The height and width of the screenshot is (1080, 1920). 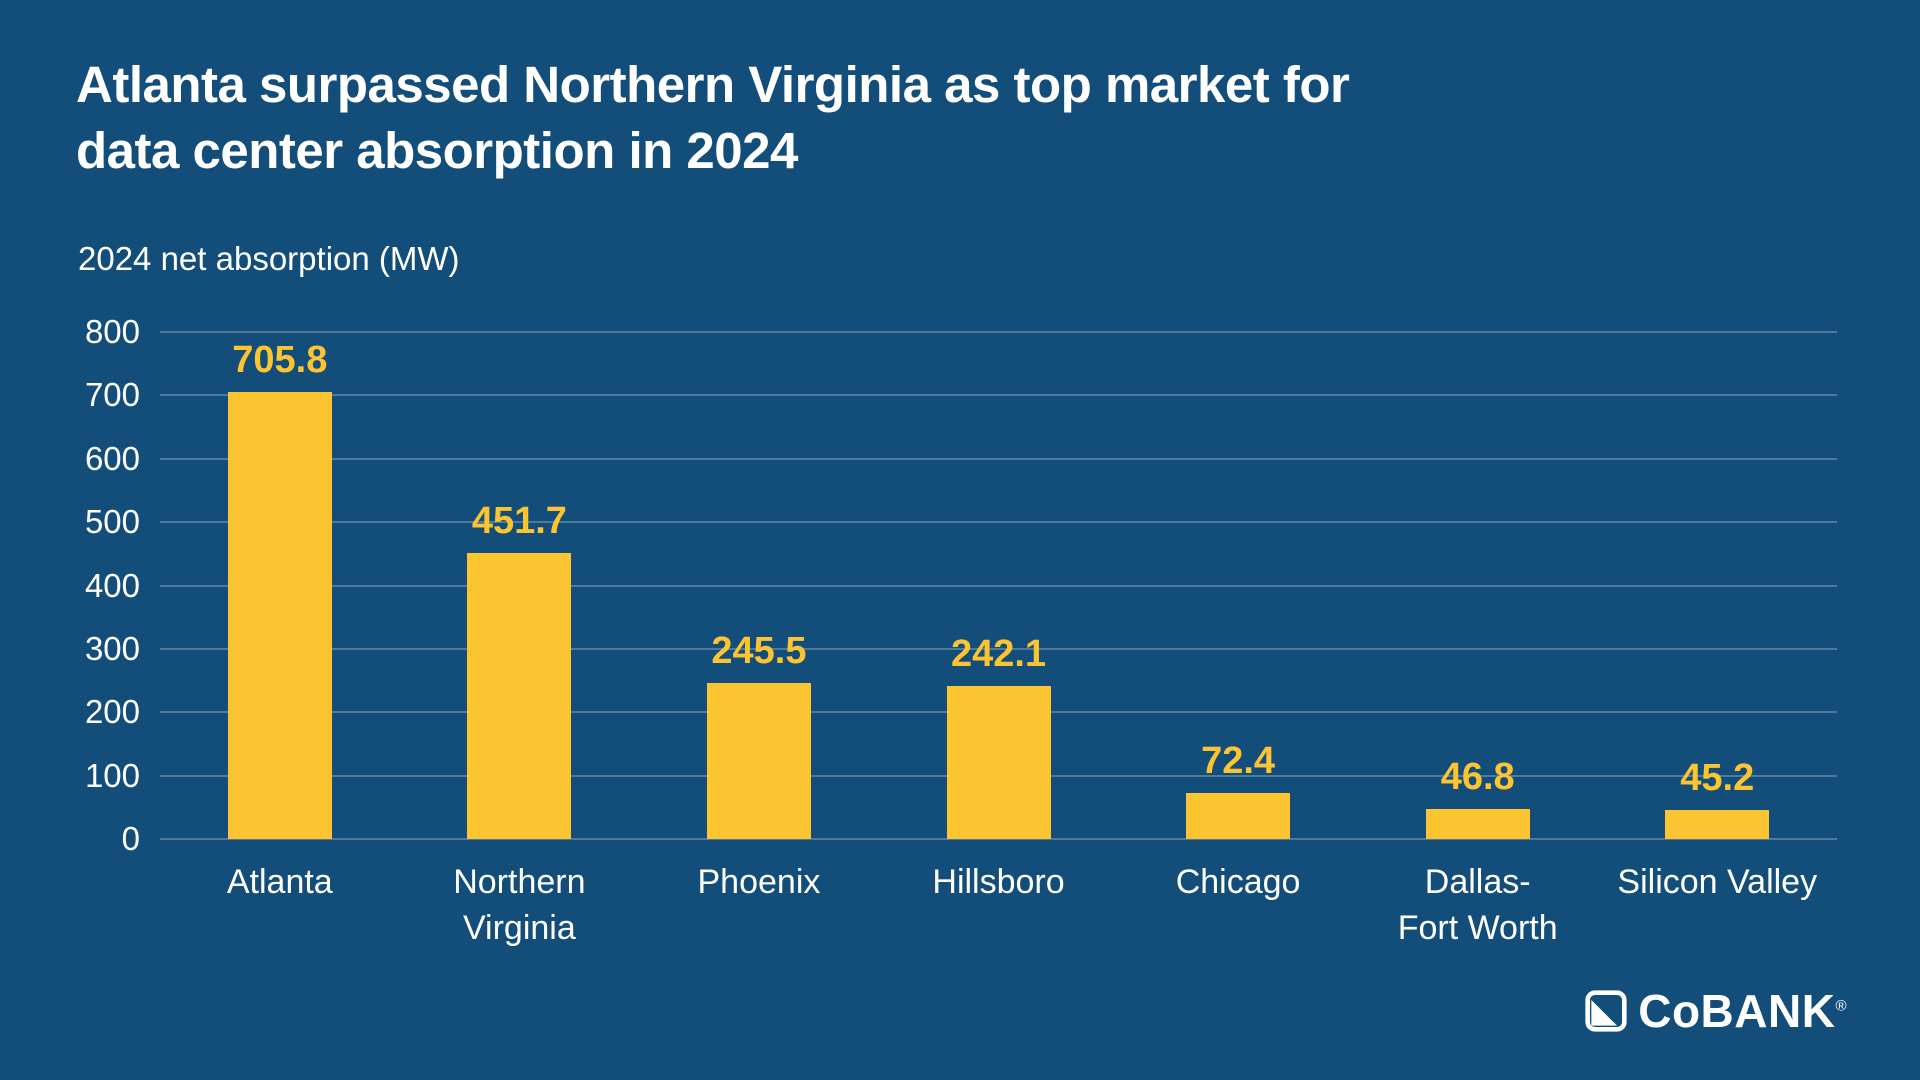 What do you see at coordinates (998, 736) in the screenshot?
I see `bar-hillsboro: 242.1` at bounding box center [998, 736].